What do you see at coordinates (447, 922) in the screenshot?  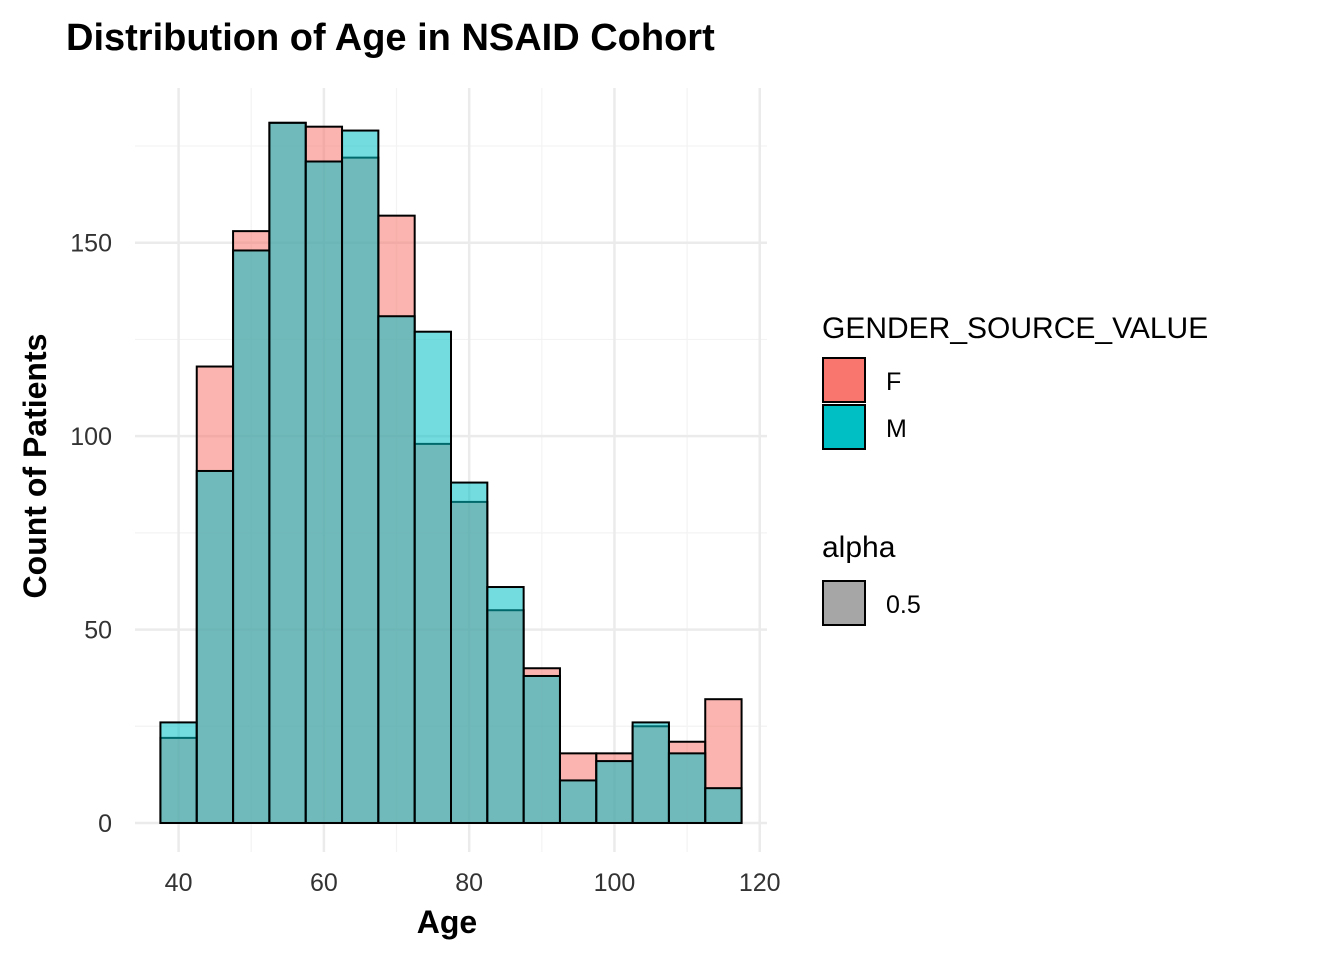 I see `x-axis-title: Age` at bounding box center [447, 922].